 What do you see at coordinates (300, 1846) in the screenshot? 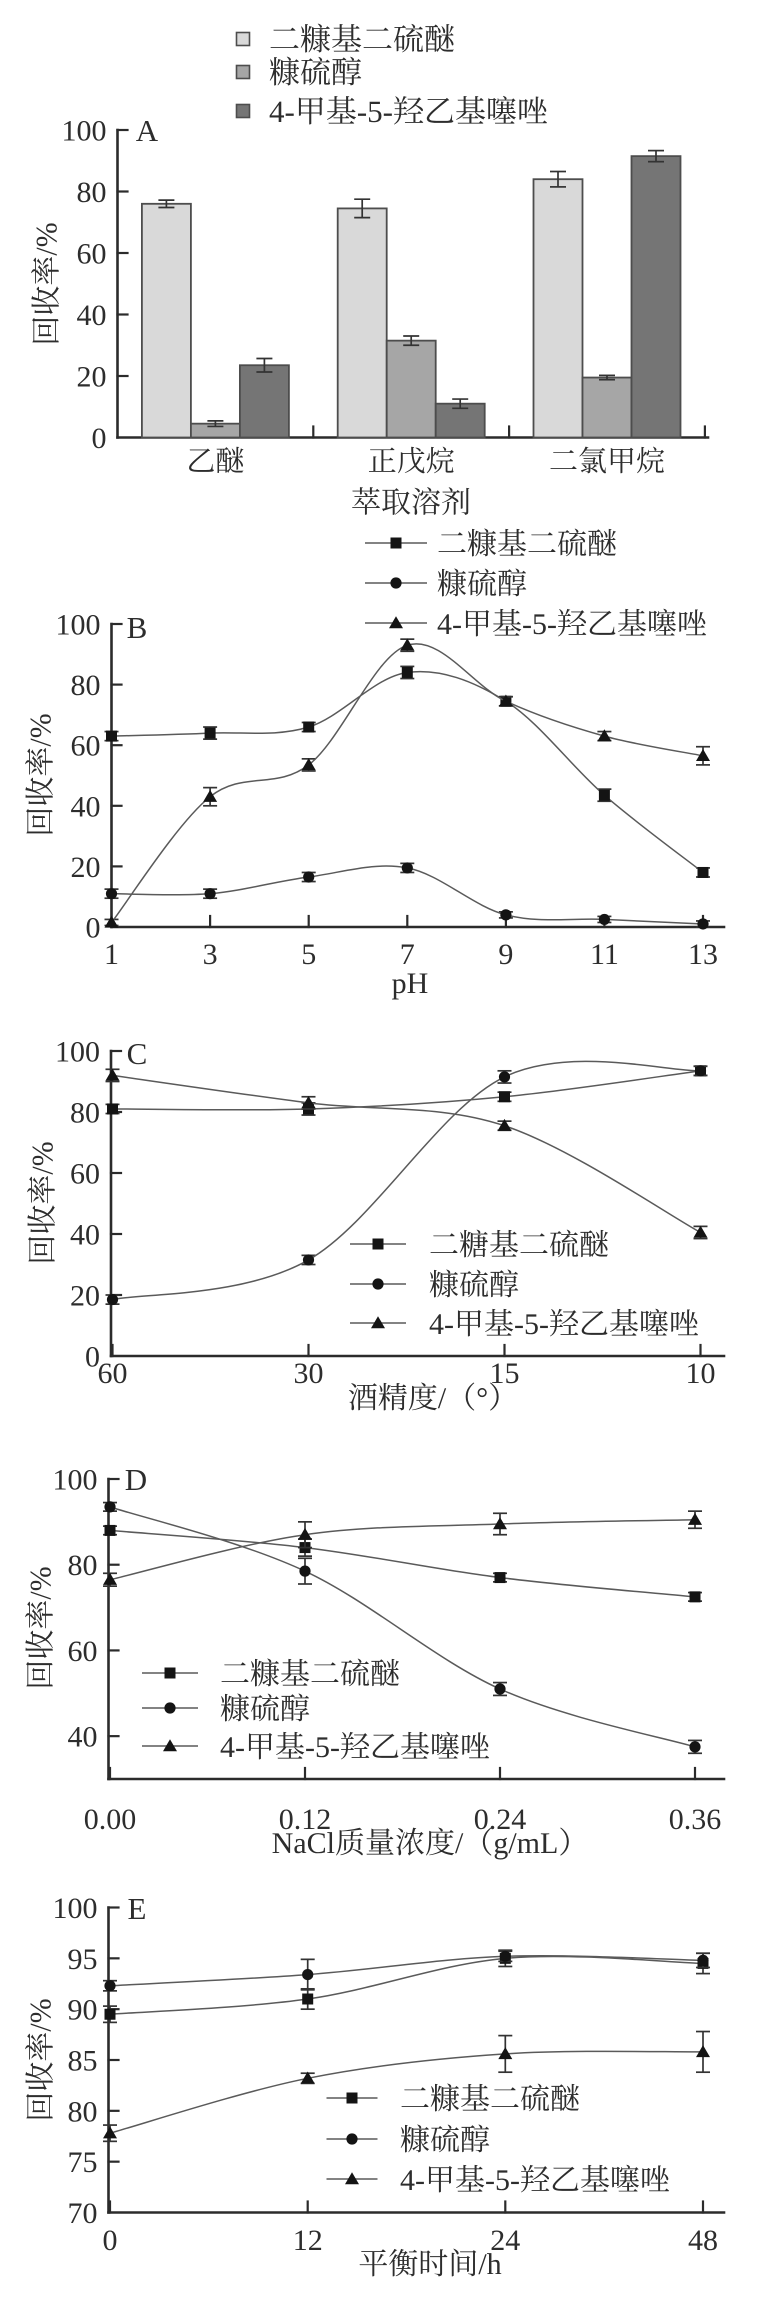
I see `glyph-a` at bounding box center [300, 1846].